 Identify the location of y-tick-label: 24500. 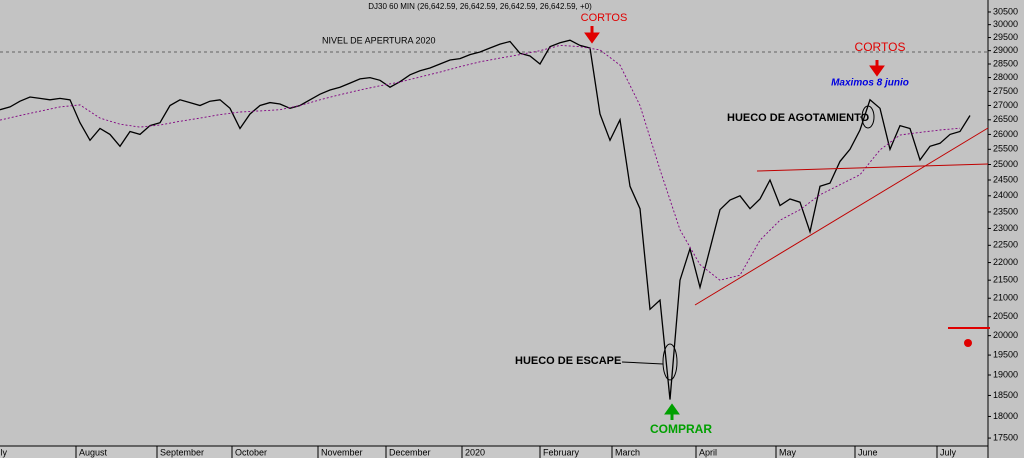
(1005, 179).